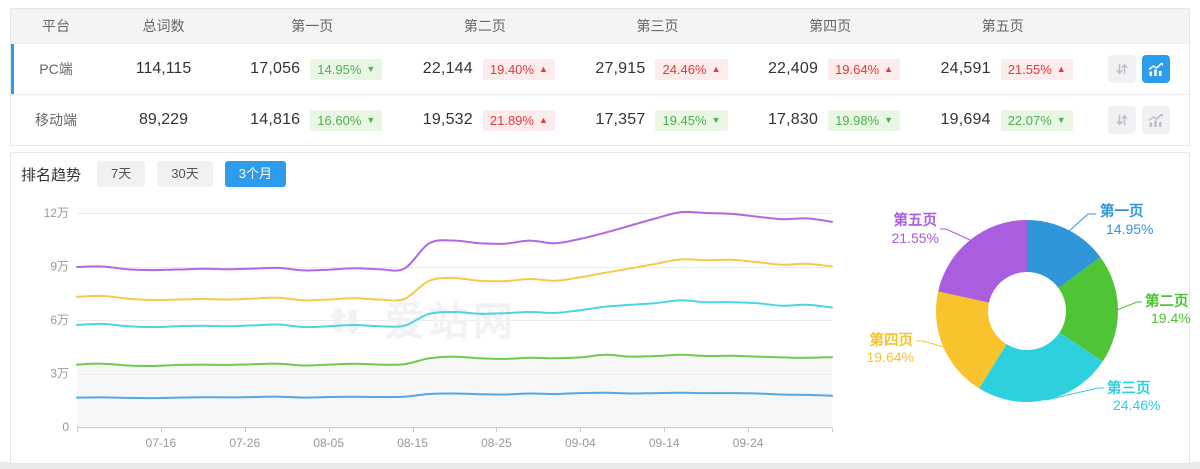 The image size is (1200, 469). What do you see at coordinates (1136, 405) in the screenshot?
I see `donut-percent: 24.46%` at bounding box center [1136, 405].